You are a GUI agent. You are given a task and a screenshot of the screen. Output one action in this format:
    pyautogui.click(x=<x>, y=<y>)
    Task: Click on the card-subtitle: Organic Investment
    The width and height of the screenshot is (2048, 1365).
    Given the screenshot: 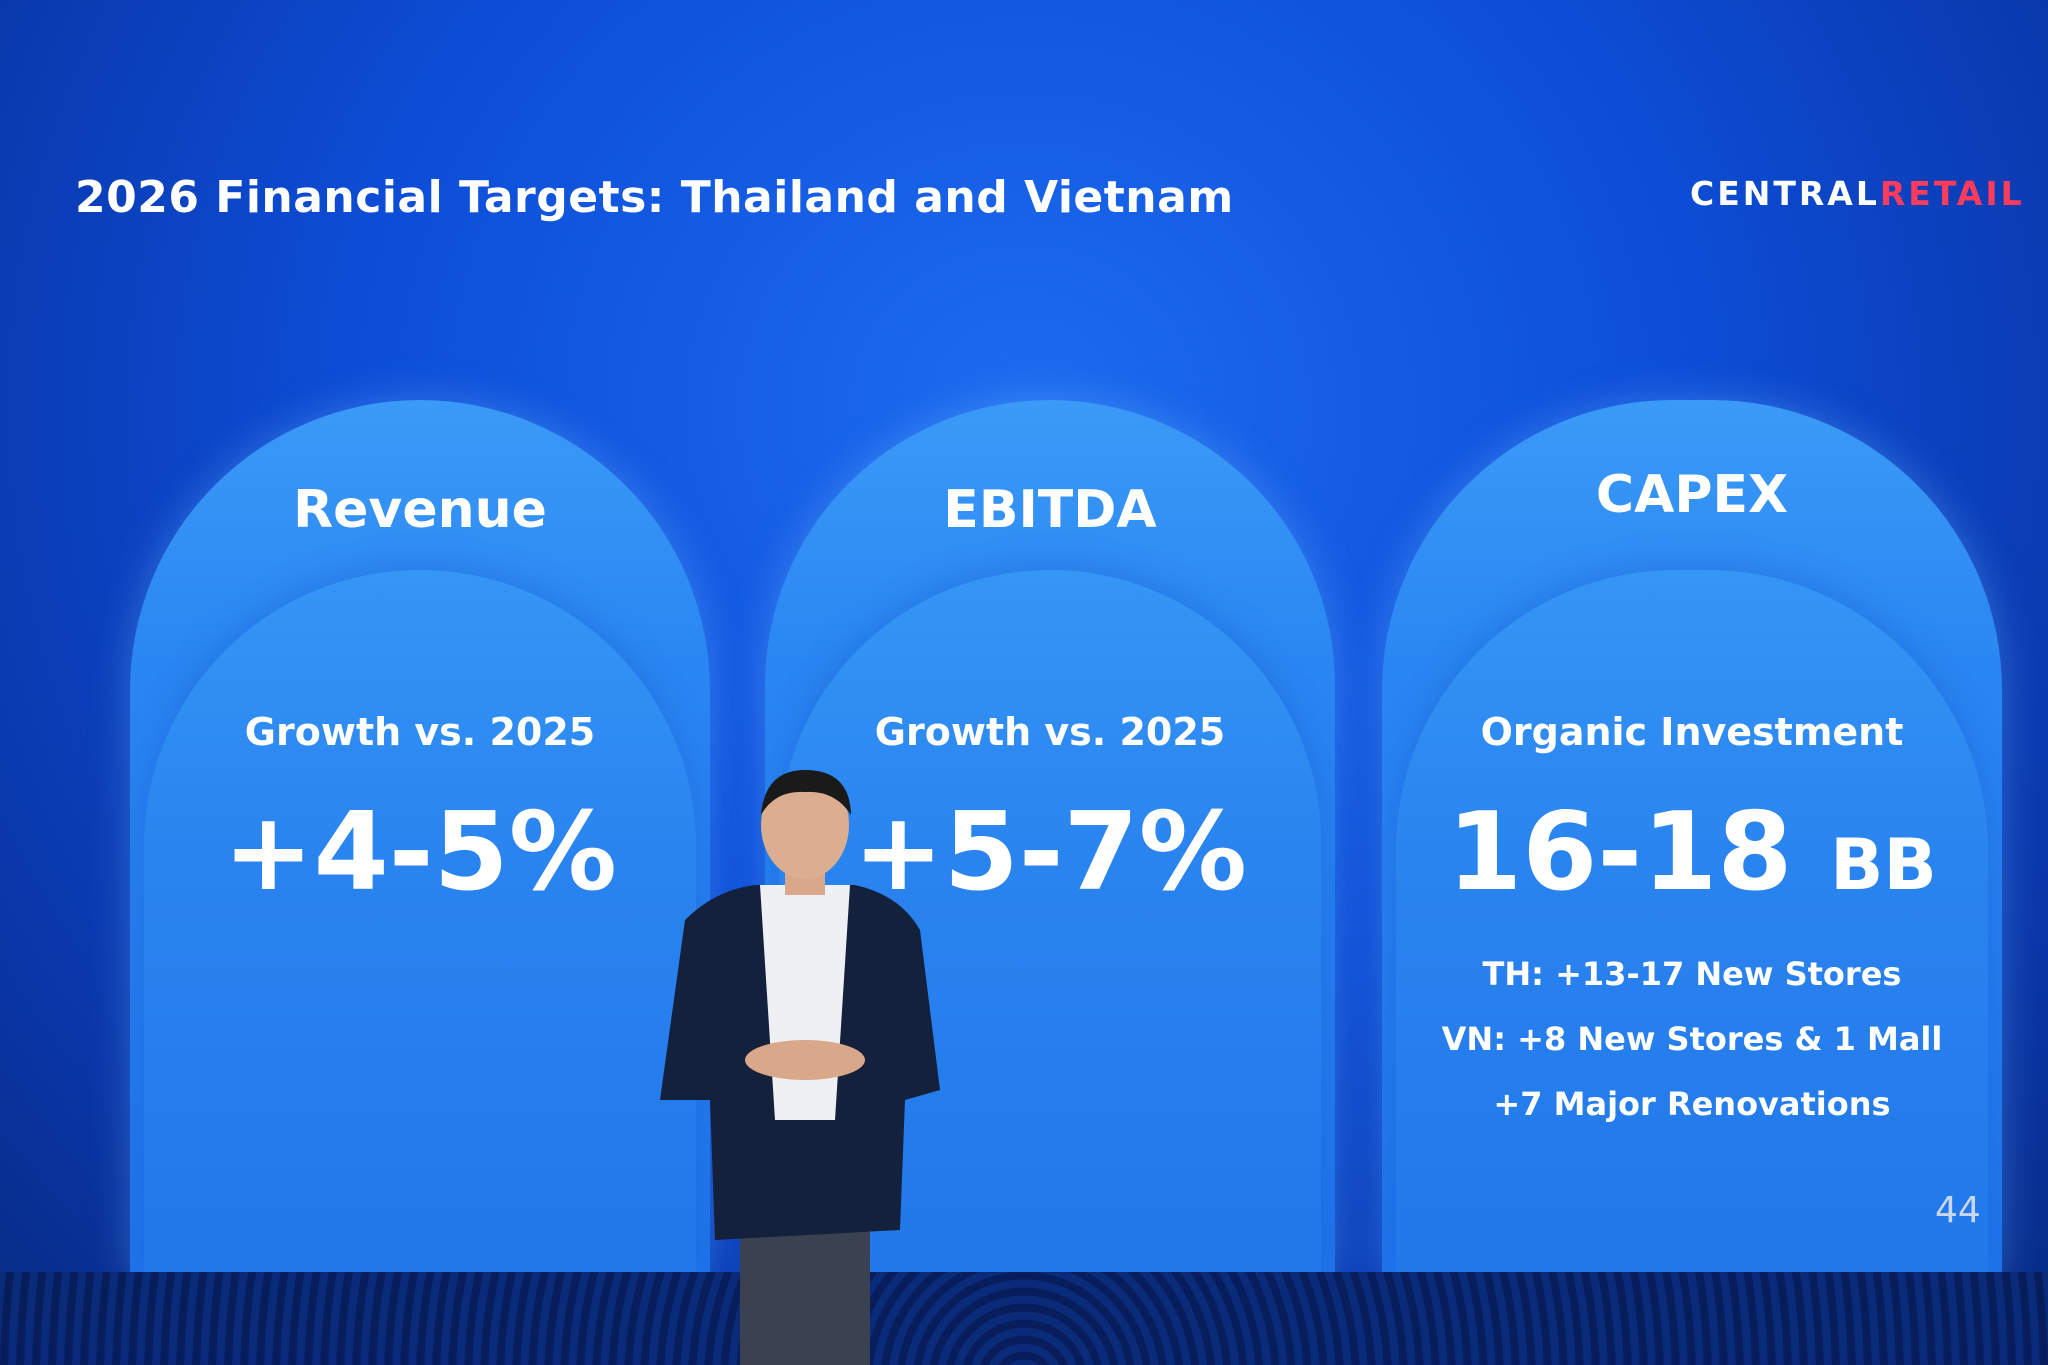 What is the action you would take?
    pyautogui.click(x=1692, y=732)
    